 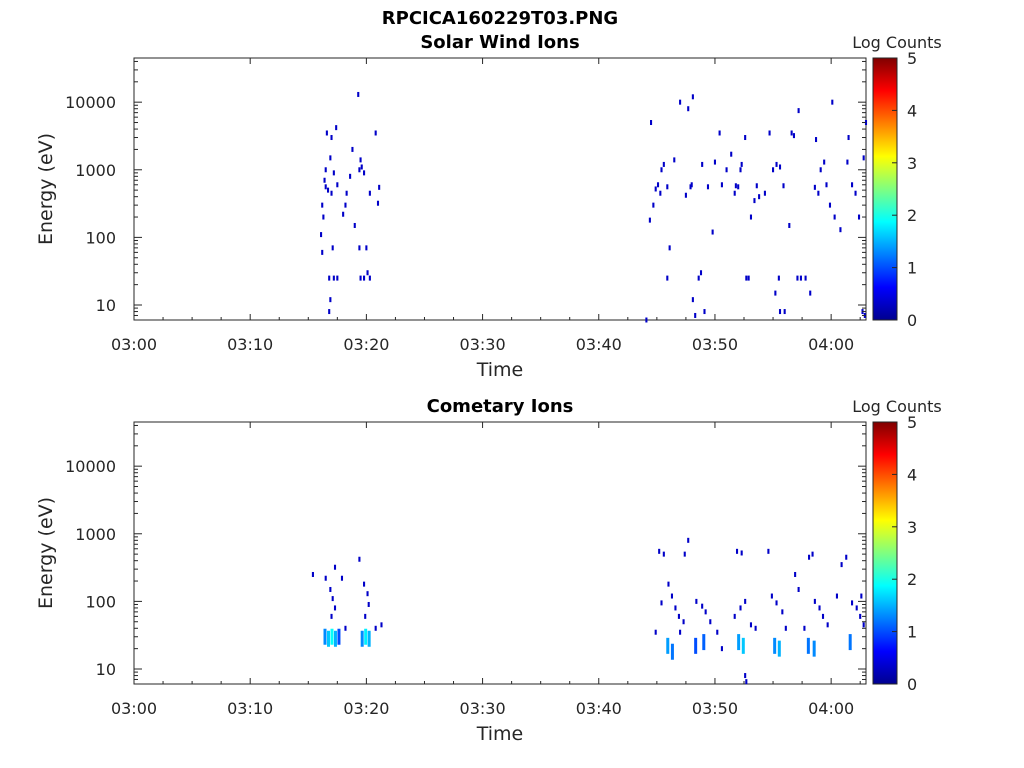 What do you see at coordinates (897, 406) in the screenshot?
I see `colorbar-label: Log Counts` at bounding box center [897, 406].